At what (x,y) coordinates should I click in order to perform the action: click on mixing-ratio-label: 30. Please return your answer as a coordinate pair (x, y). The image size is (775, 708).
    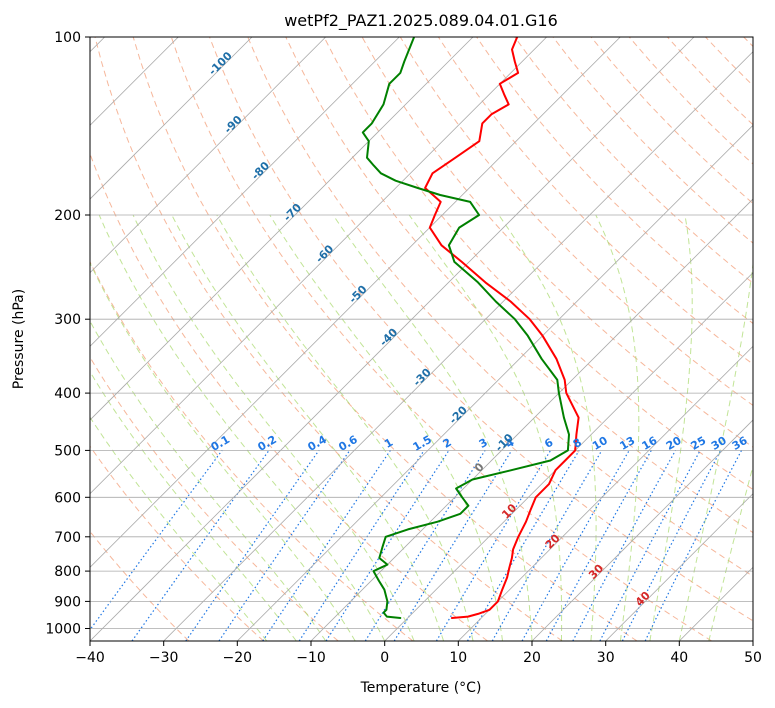
    Looking at the image, I should click on (719, 443).